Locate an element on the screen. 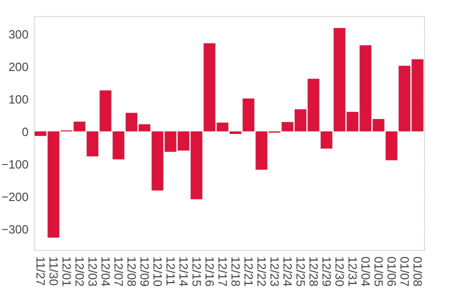  y-tick-label: 0 is located at coordinates (25, 131).